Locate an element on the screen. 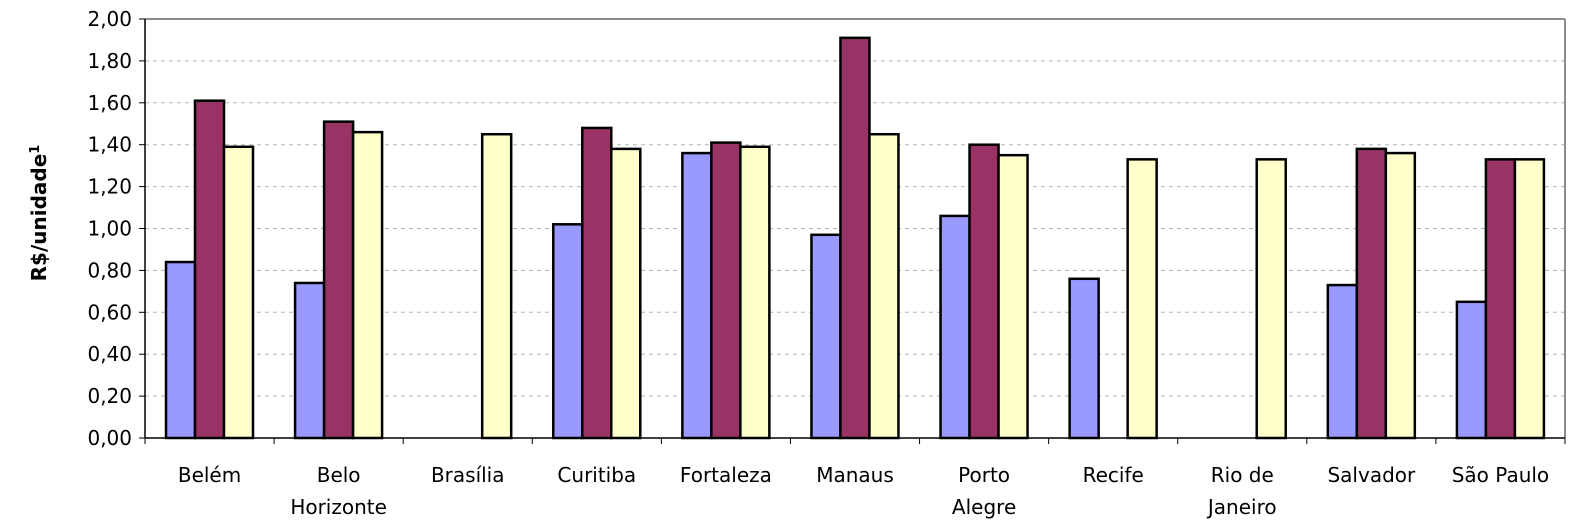 Image resolution: width=1574 pixels, height=525 pixels. y-tick-label: 2,00 is located at coordinates (109, 19).